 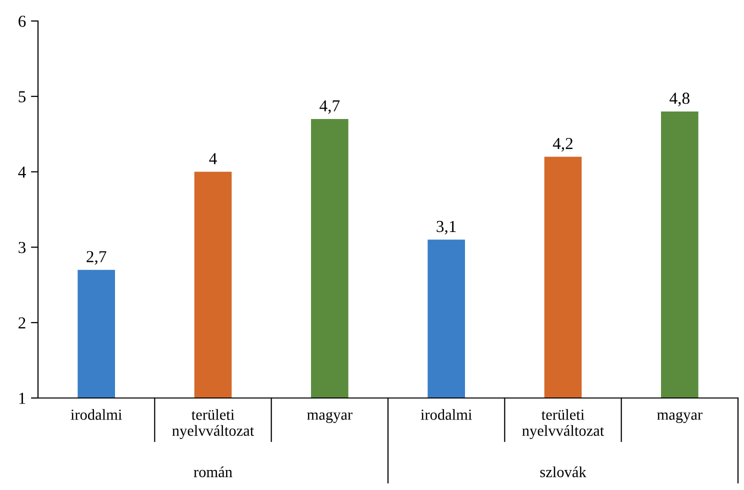 What do you see at coordinates (562, 145) in the screenshot?
I see `data-label: 4,2` at bounding box center [562, 145].